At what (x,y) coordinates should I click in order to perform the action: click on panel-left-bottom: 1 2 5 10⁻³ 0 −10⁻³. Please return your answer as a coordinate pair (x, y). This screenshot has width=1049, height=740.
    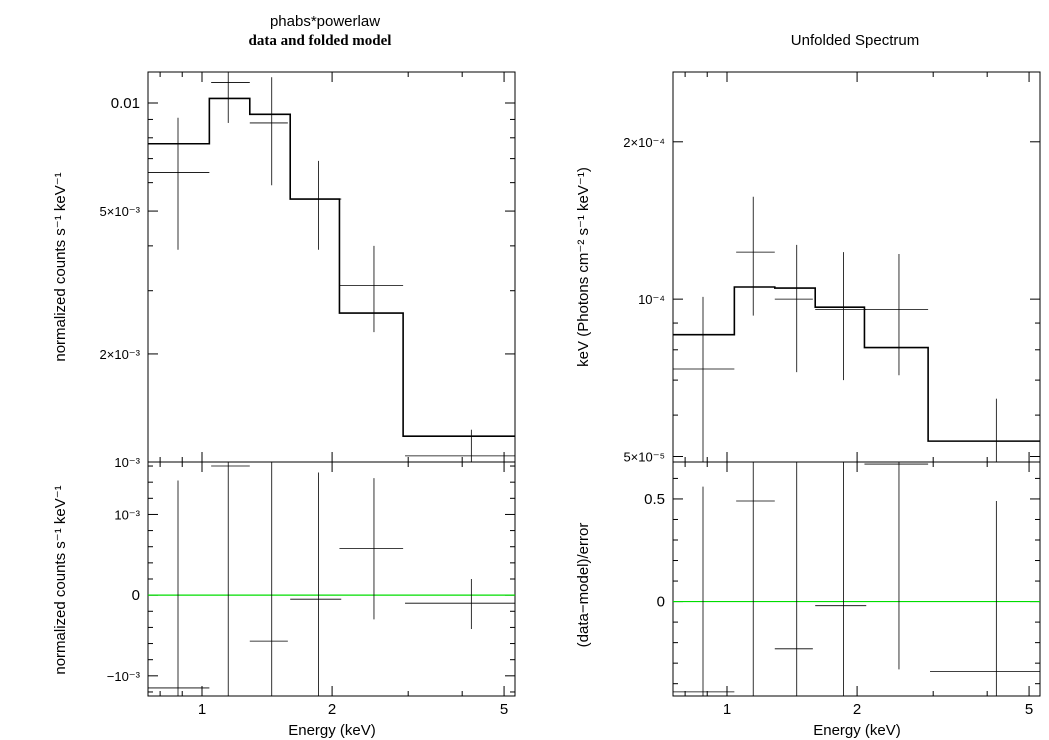
    Looking at the image, I should click on (311, 589).